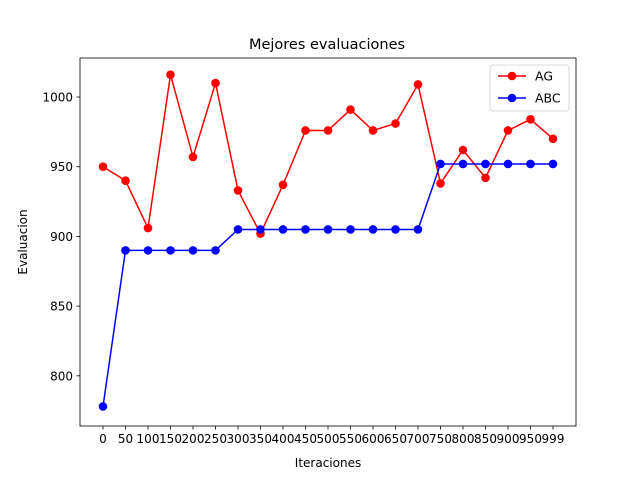  I want to click on x-tick-label: 900, so click(508, 439).